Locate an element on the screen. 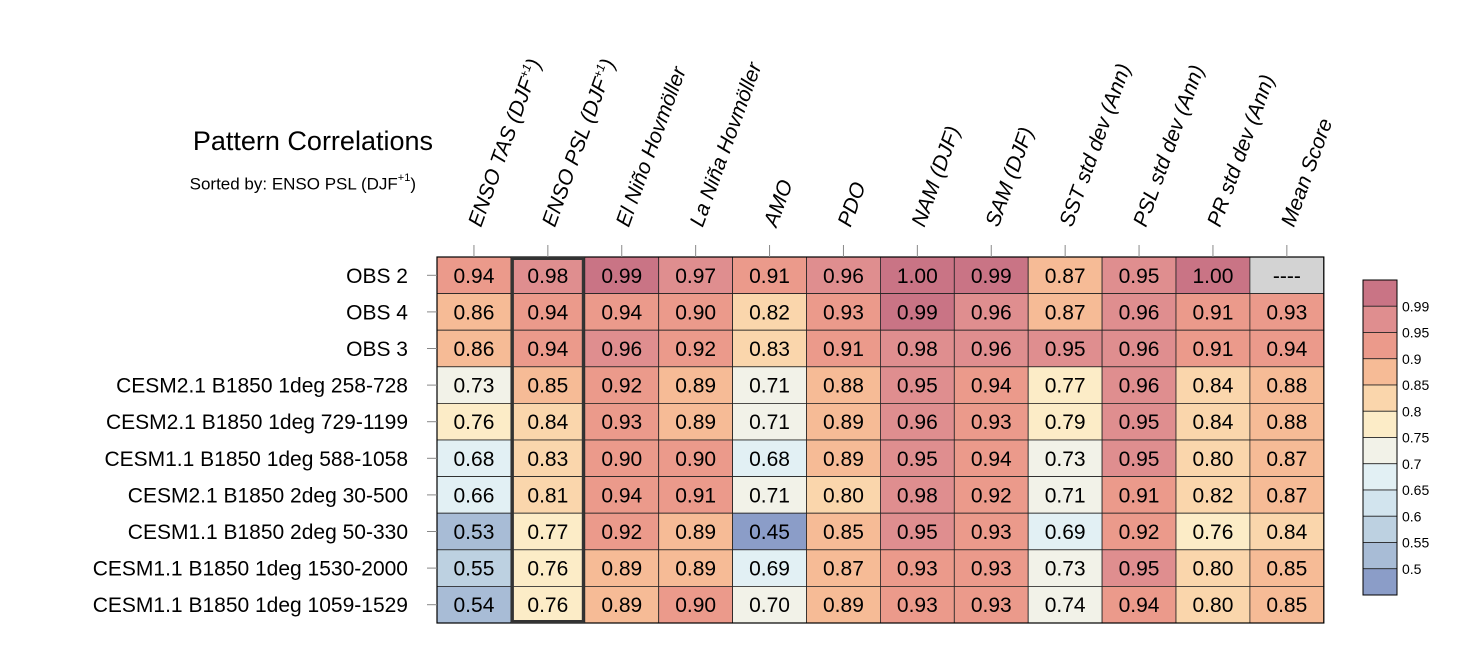 This screenshot has height=651, width=1469. chart-title: Pattern Correlations is located at coordinates (312, 141).